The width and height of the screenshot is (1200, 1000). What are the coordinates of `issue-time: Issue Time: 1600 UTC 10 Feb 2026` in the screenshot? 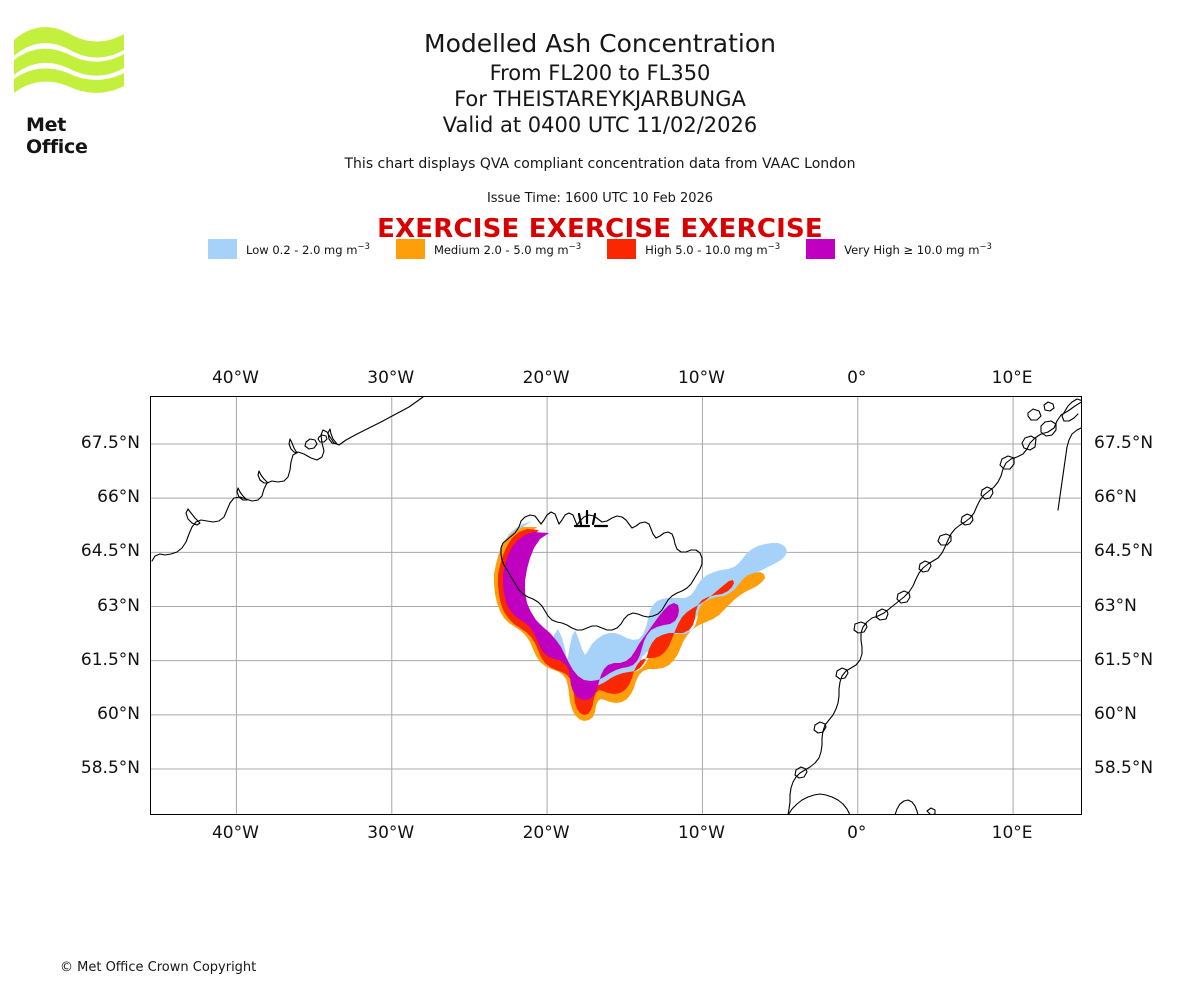 It's located at (600, 198).